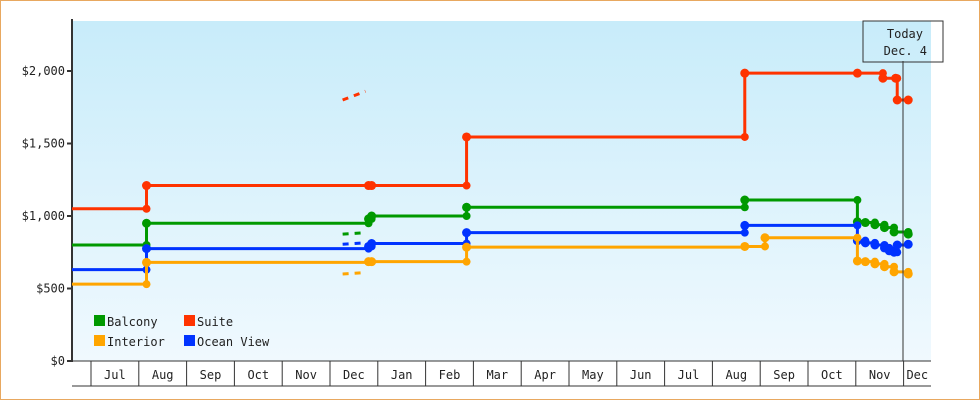 The height and width of the screenshot is (400, 980). I want to click on y-tick-label: $0, so click(58, 361).